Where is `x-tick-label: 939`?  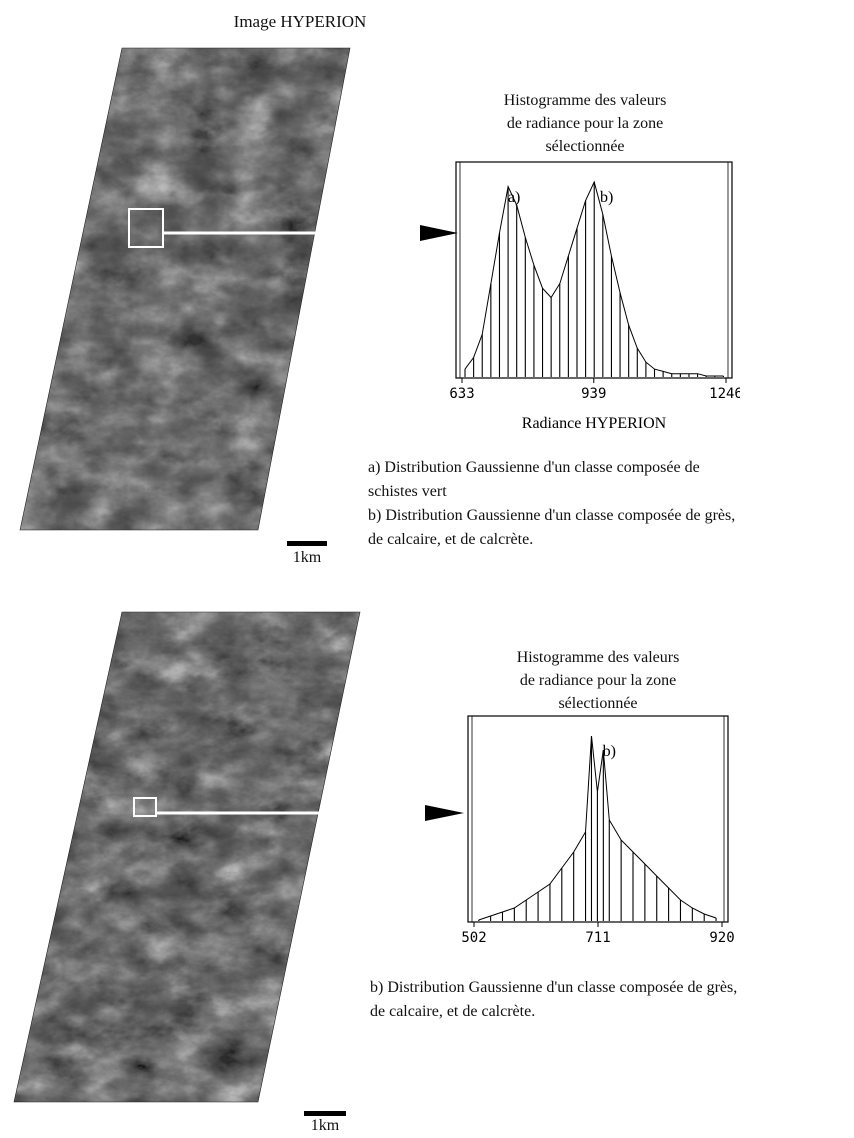
x-tick-label: 939 is located at coordinates (593, 394).